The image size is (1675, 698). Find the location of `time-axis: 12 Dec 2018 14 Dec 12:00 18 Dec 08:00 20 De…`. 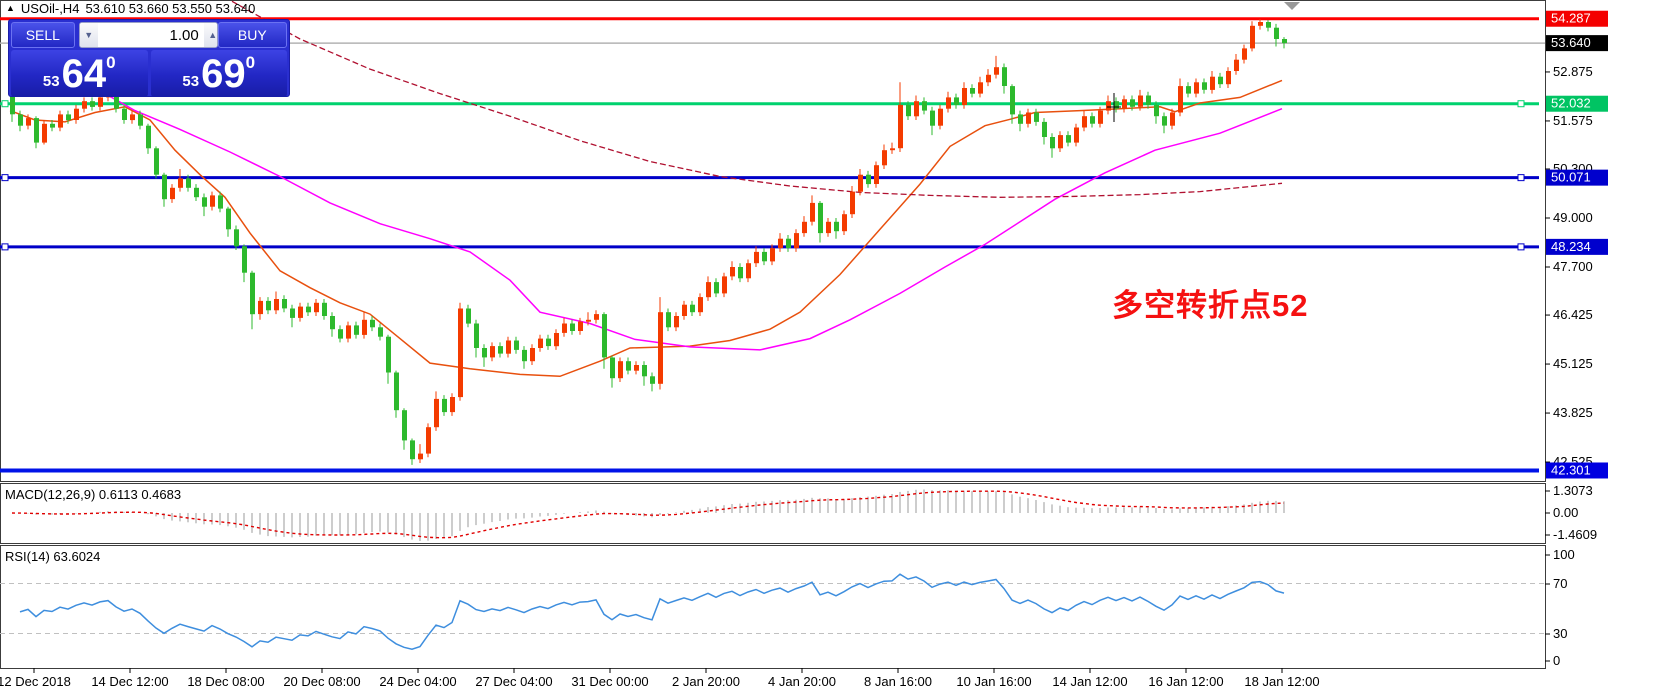

time-axis: 12 Dec 2018 14 Dec 12:00 18 Dec 08:00 20 De… is located at coordinates (660, 678).